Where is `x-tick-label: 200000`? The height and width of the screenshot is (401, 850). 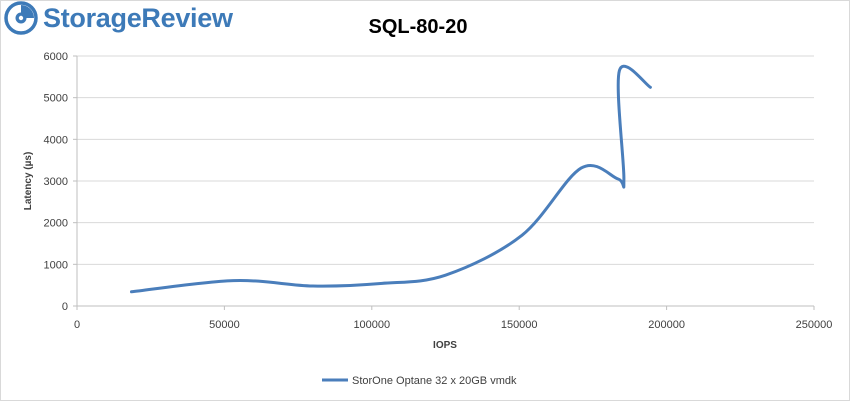
x-tick-label: 200000 is located at coordinates (666, 325).